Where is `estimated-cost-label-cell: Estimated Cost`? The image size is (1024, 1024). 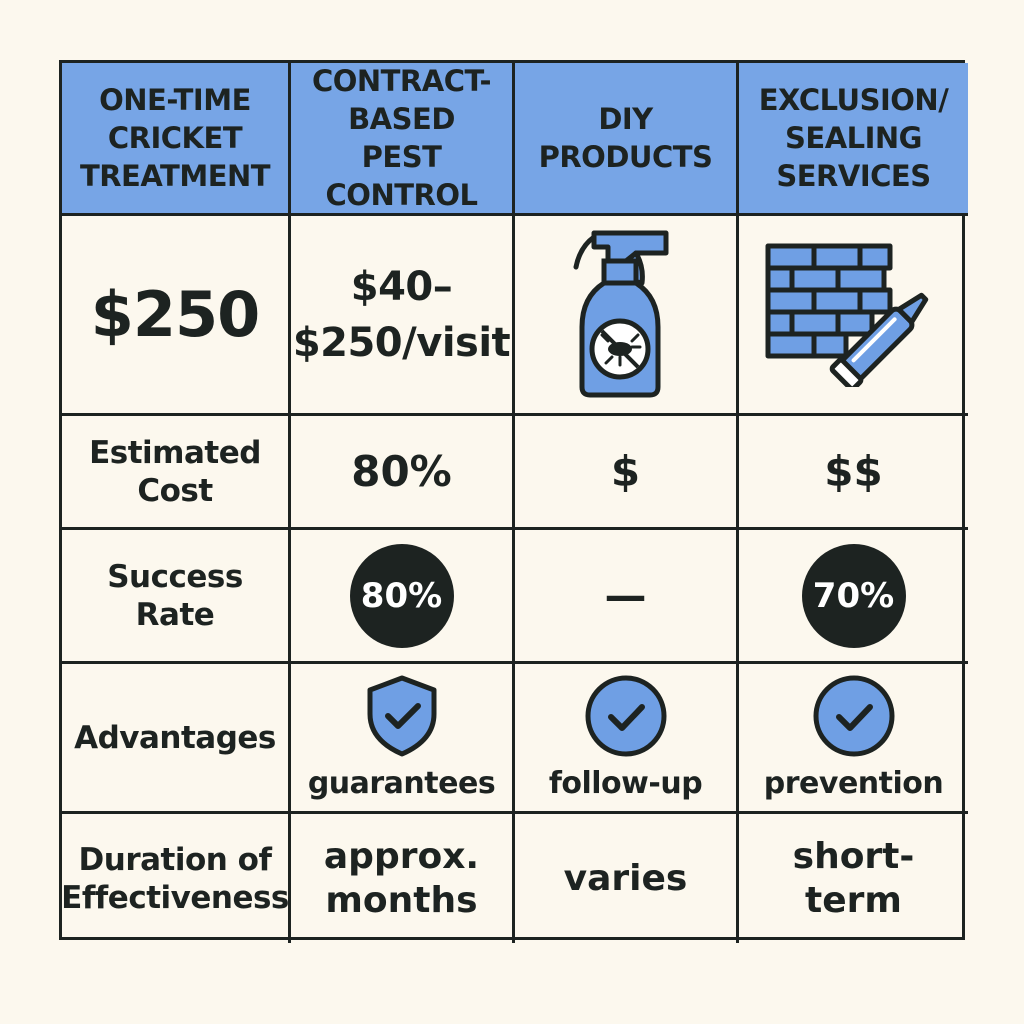 estimated-cost-label-cell: Estimated Cost is located at coordinates (176, 473).